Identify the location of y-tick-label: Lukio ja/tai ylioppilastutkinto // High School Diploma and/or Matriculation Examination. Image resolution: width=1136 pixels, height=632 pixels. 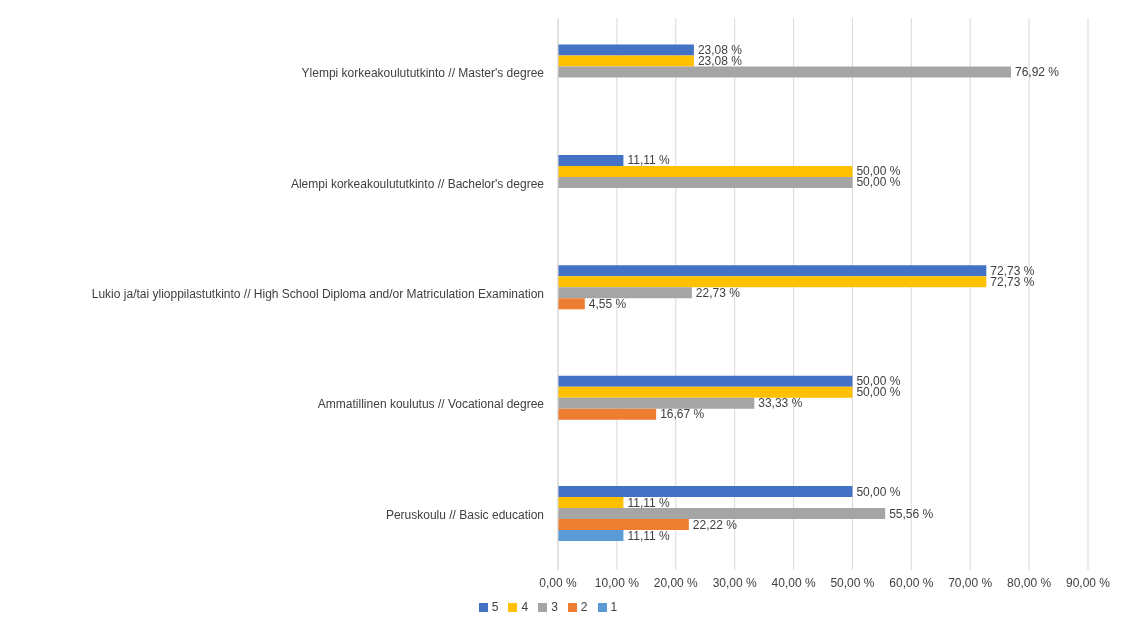
(317, 294).